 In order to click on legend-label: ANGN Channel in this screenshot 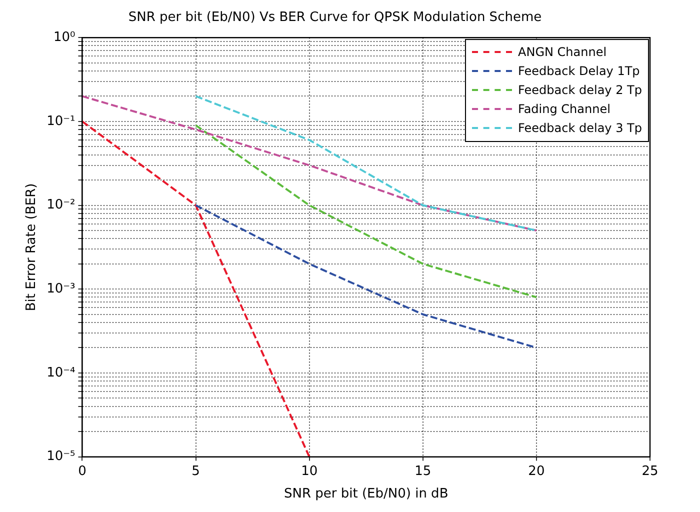, I will do `click(562, 52)`.